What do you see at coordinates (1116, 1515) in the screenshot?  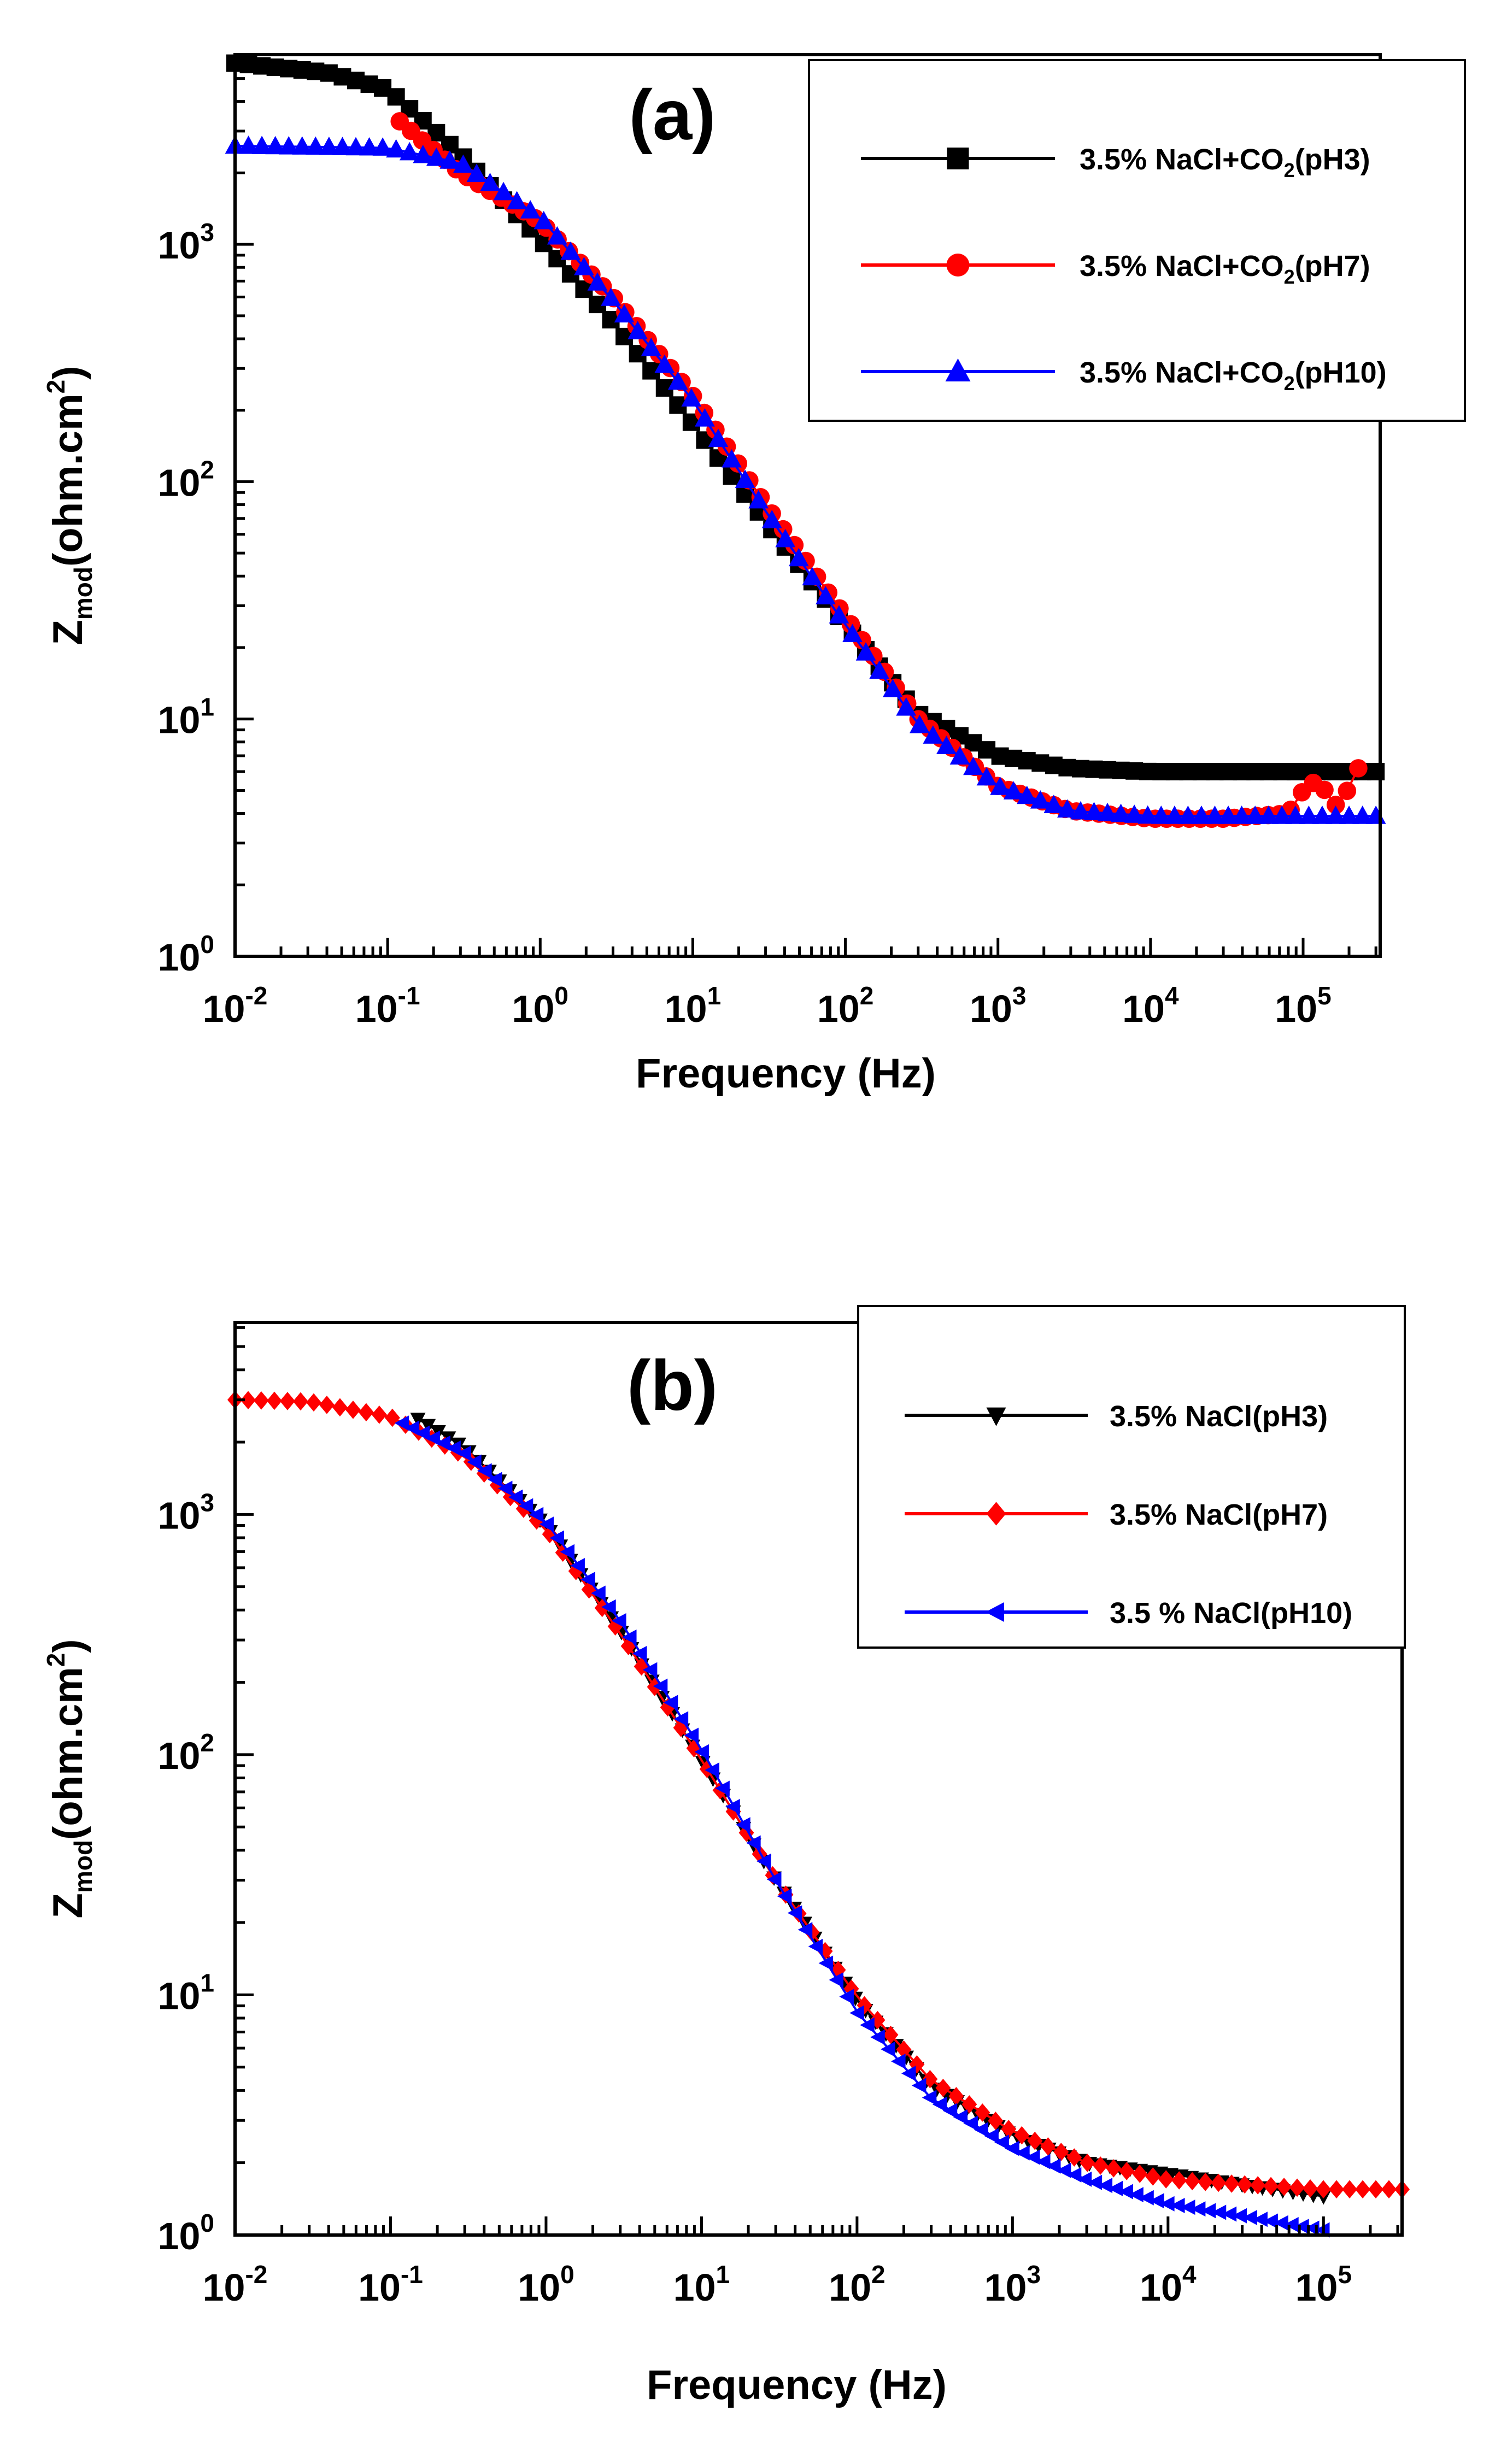 I see `legend-item-2: 3.5% NaCl(pH7)` at bounding box center [1116, 1515].